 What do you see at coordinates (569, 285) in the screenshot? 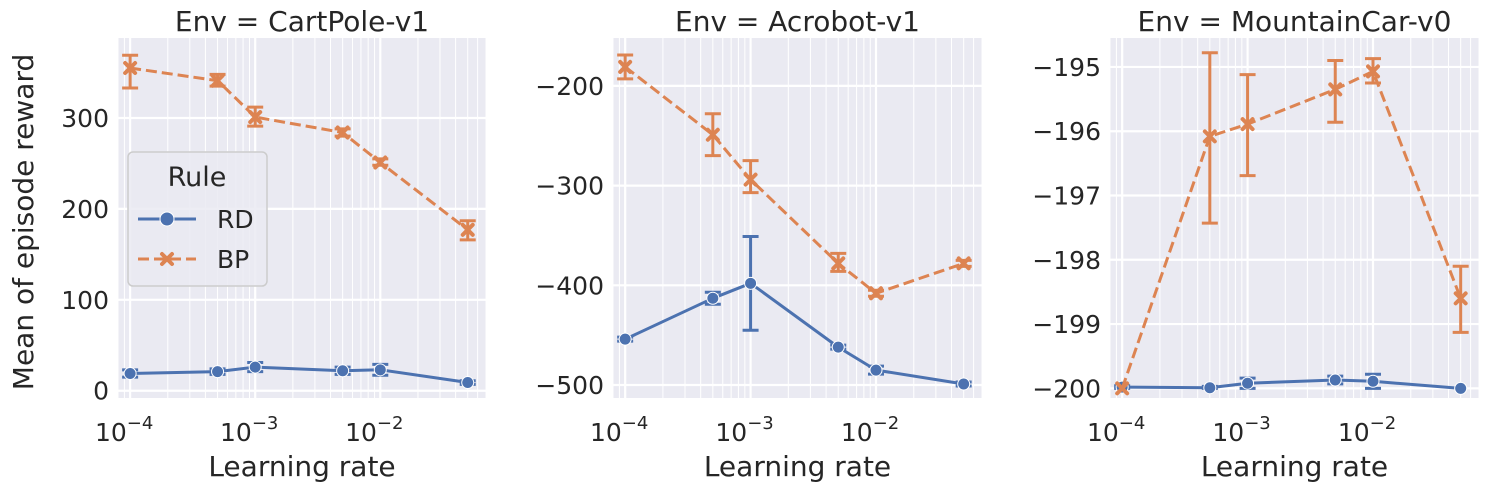
I see `y-tick-label: −400` at bounding box center [569, 285].